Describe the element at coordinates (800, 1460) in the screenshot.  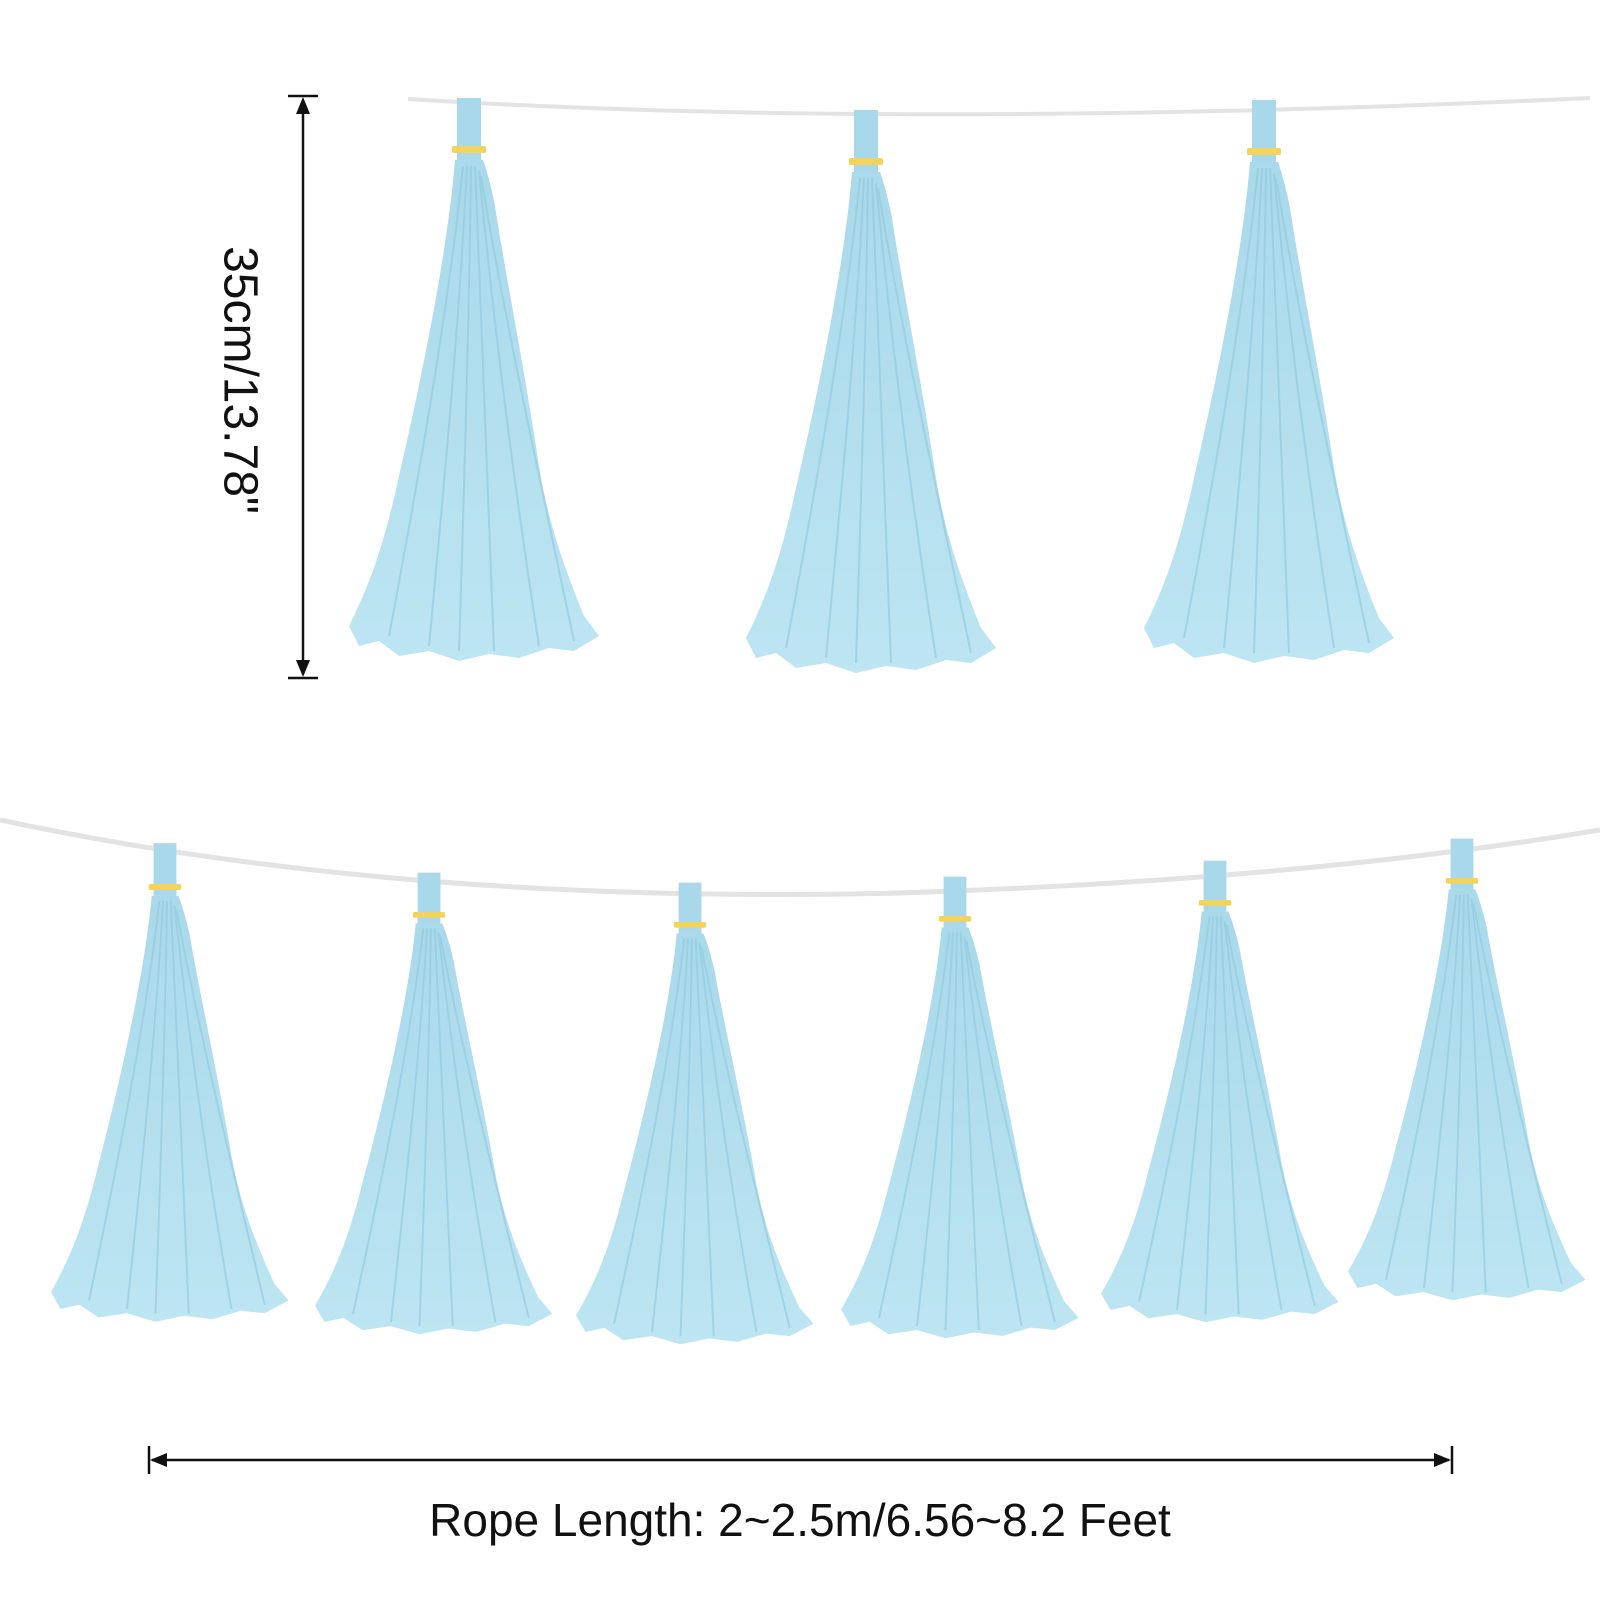
I see `rope-length-dimension-arrow` at that location.